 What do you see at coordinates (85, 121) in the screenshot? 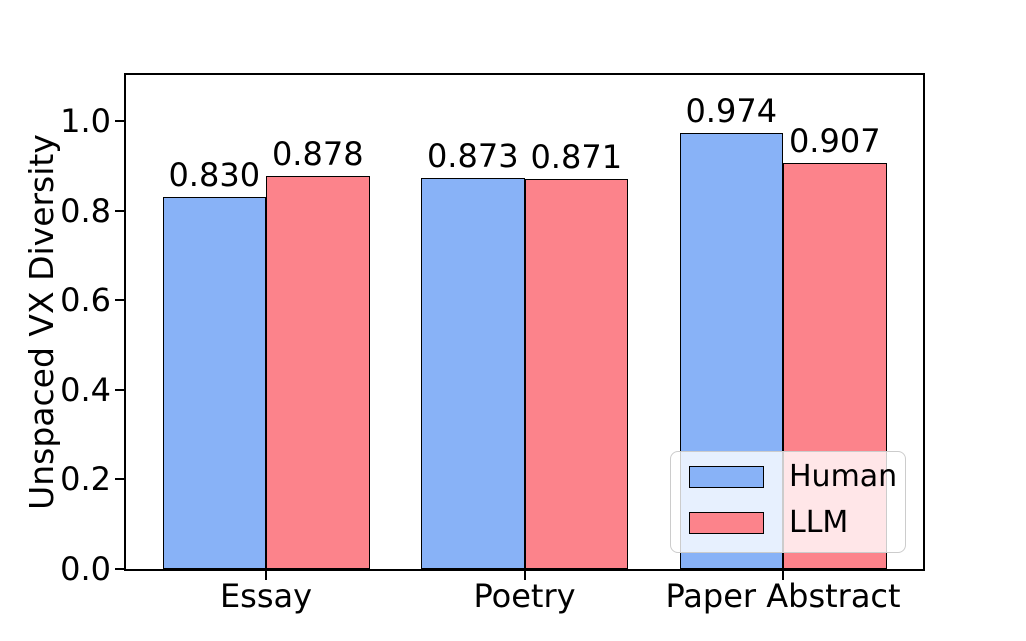
I see `y-tick-label: 1.0` at bounding box center [85, 121].